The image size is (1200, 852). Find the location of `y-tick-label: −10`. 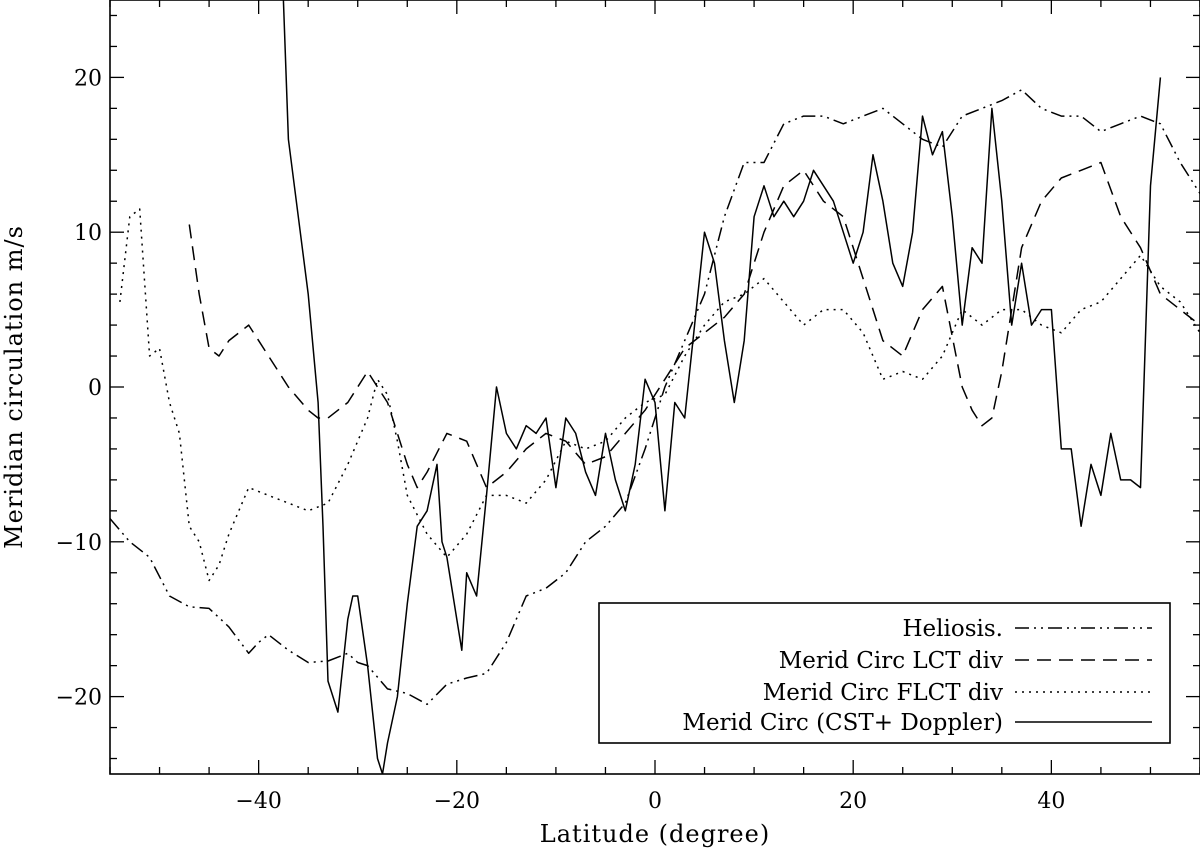

y-tick-label: −10 is located at coordinates (79, 543).